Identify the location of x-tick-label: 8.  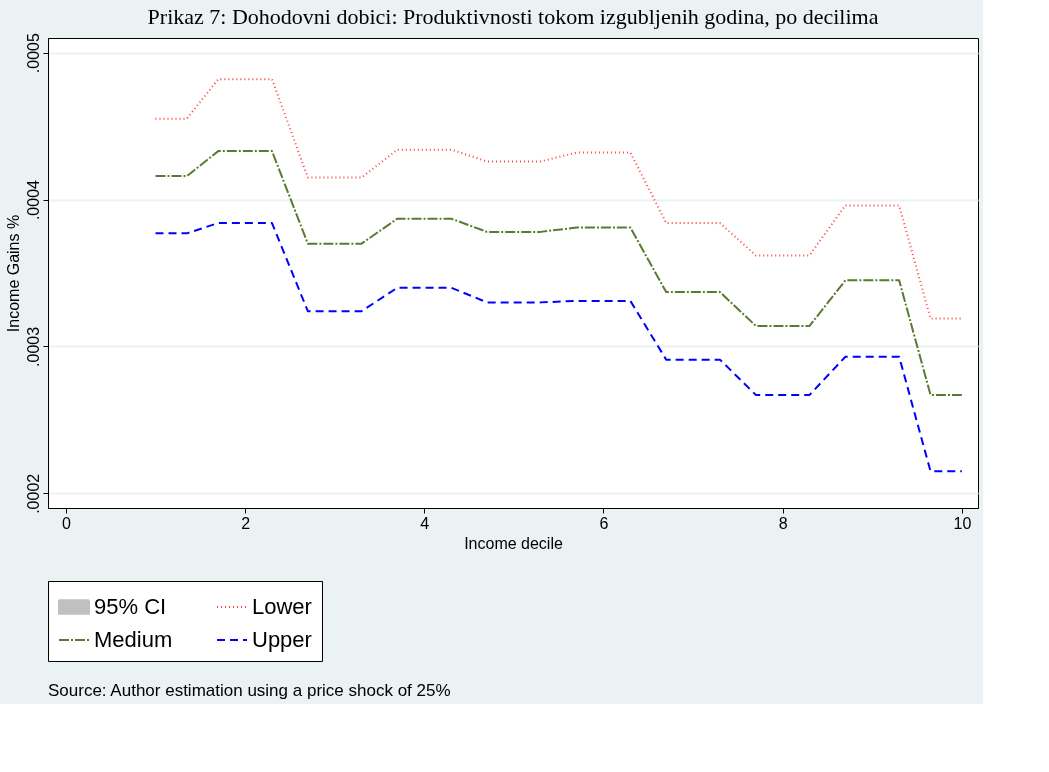
(783, 523).